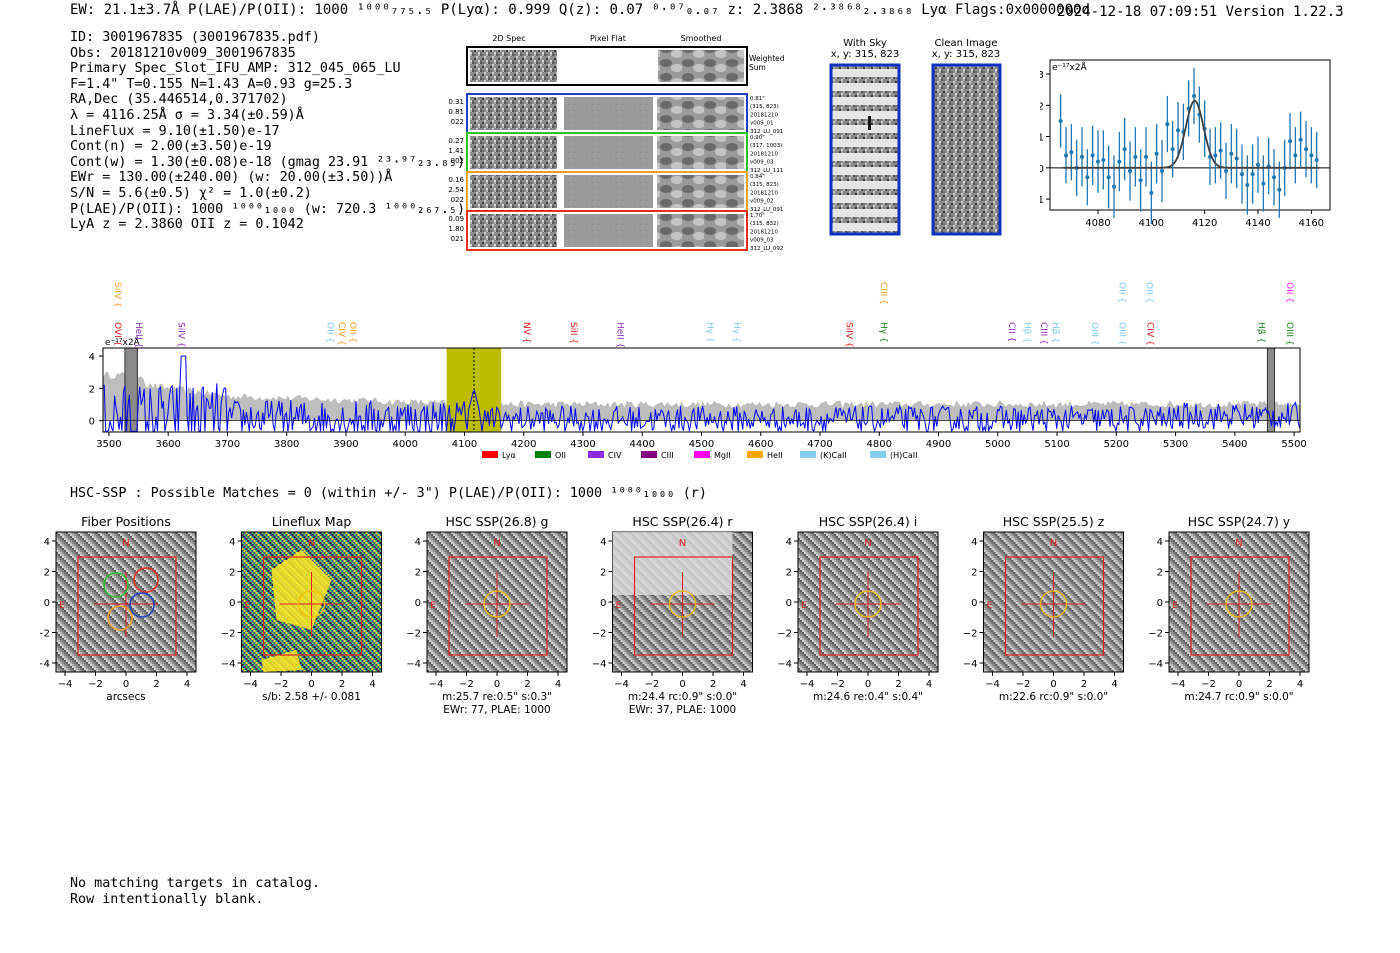 The height and width of the screenshot is (953, 1400). Describe the element at coordinates (1011, 332) in the screenshot. I see `spectrum-line-label: CII {` at that location.